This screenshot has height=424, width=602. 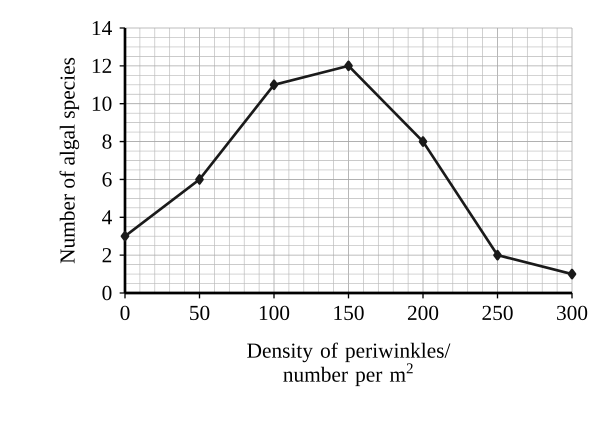 I want to click on y-tick-label: 14, so click(x=102, y=28).